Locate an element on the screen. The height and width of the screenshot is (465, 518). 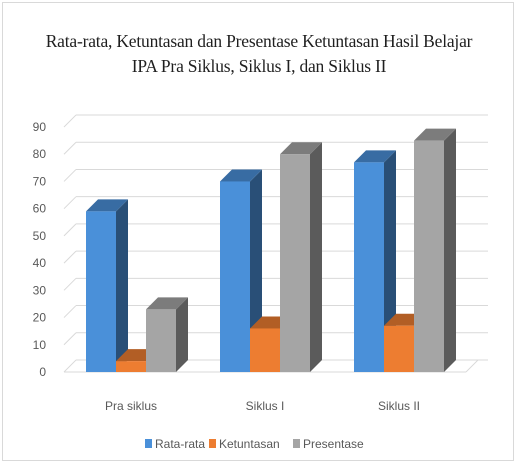
bar-top-presentase-pra-siklus is located at coordinates (167, 303).